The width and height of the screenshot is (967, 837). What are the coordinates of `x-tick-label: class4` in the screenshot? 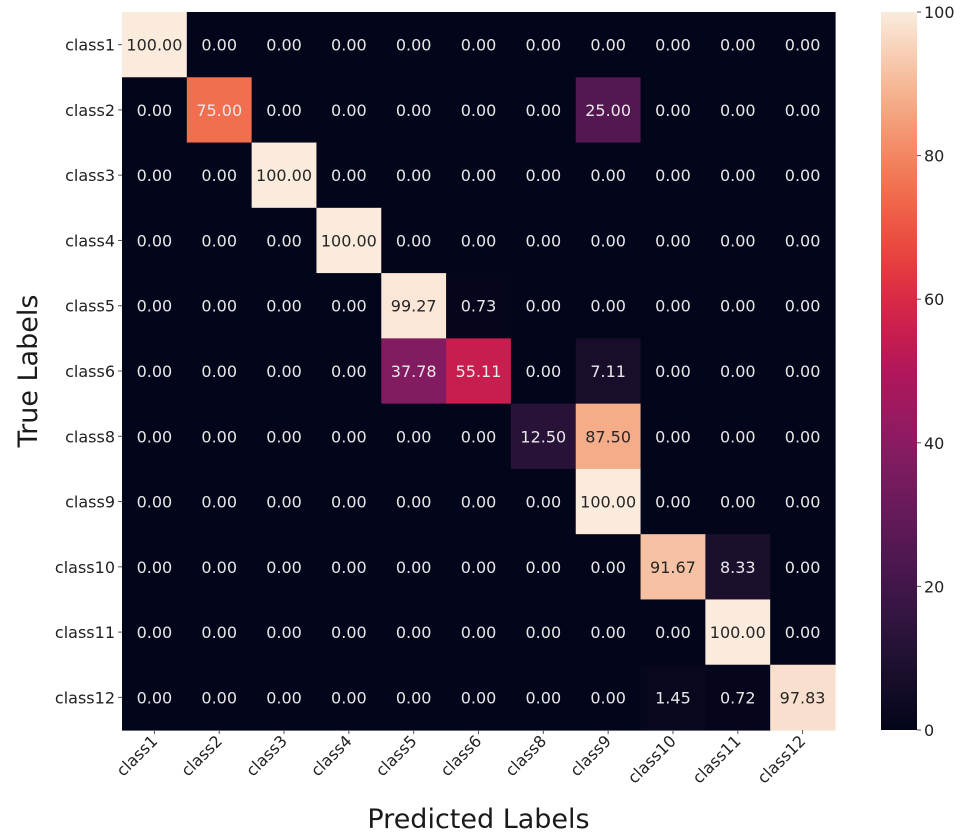 It's located at (331, 755).